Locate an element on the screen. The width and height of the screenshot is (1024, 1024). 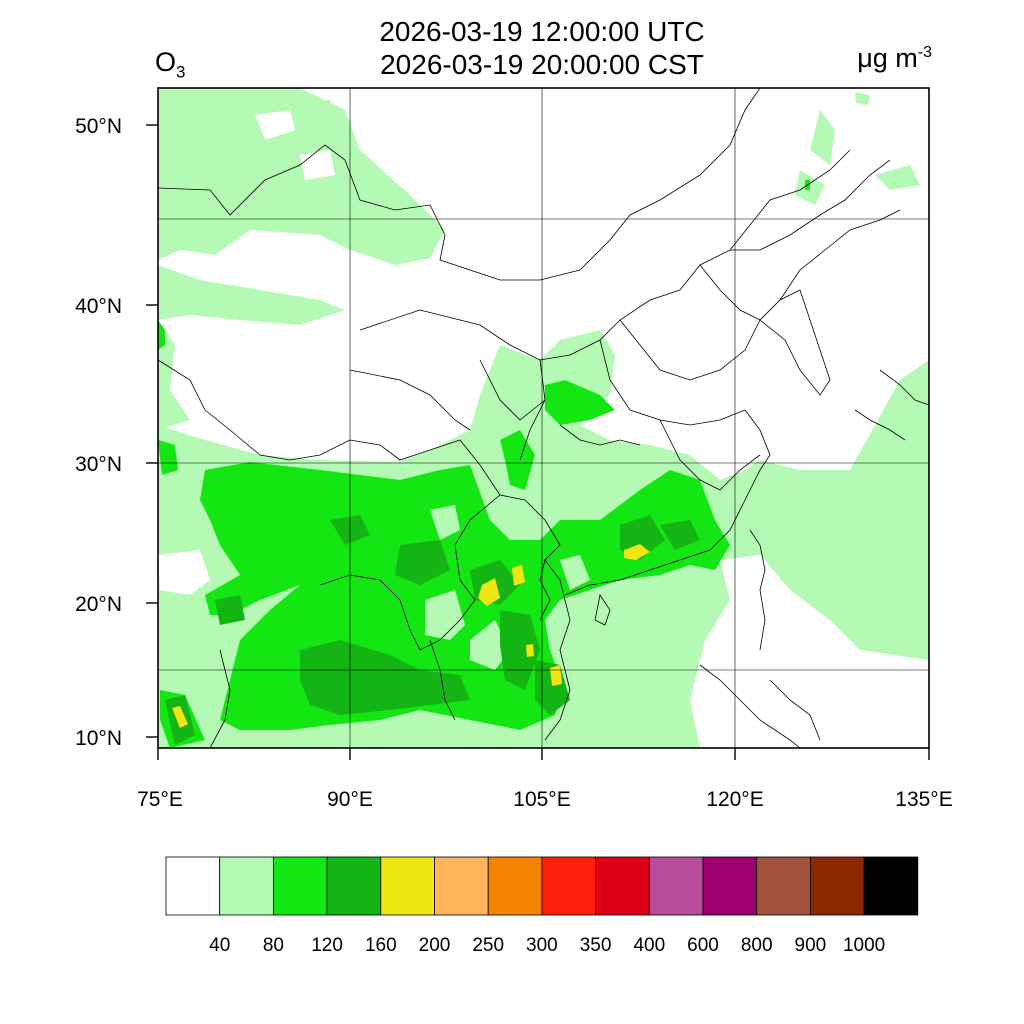
colorbar-level-label: 160 is located at coordinates (381, 945).